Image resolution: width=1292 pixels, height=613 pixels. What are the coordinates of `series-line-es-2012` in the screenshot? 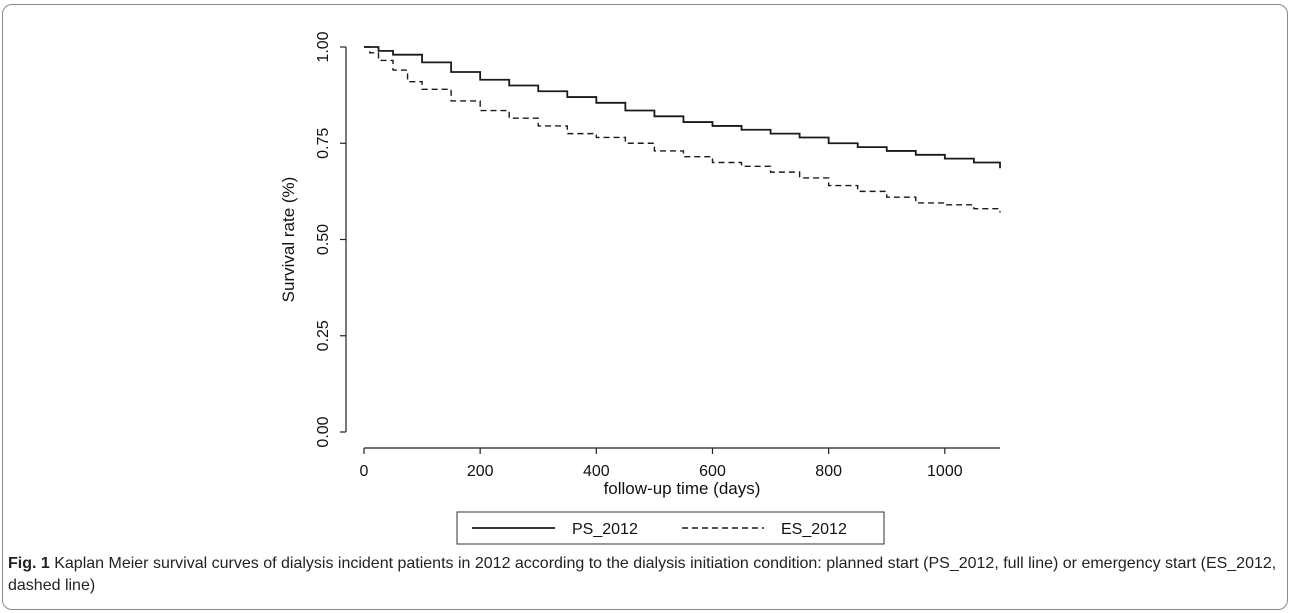 It's located at (682, 129).